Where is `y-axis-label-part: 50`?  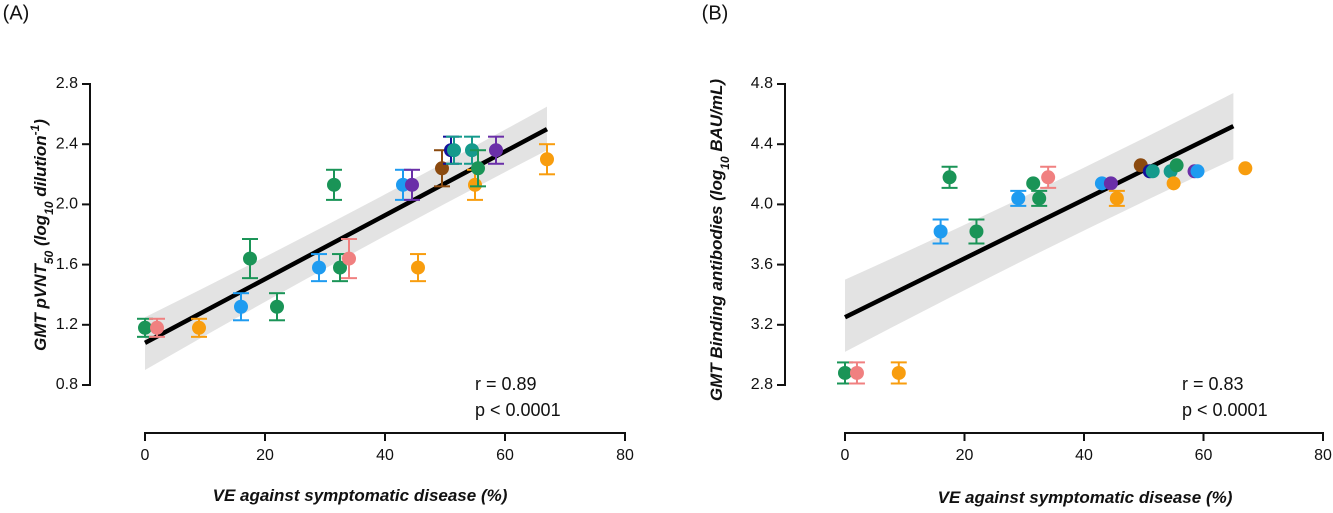
y-axis-label-part: 50 is located at coordinates (49, 257).